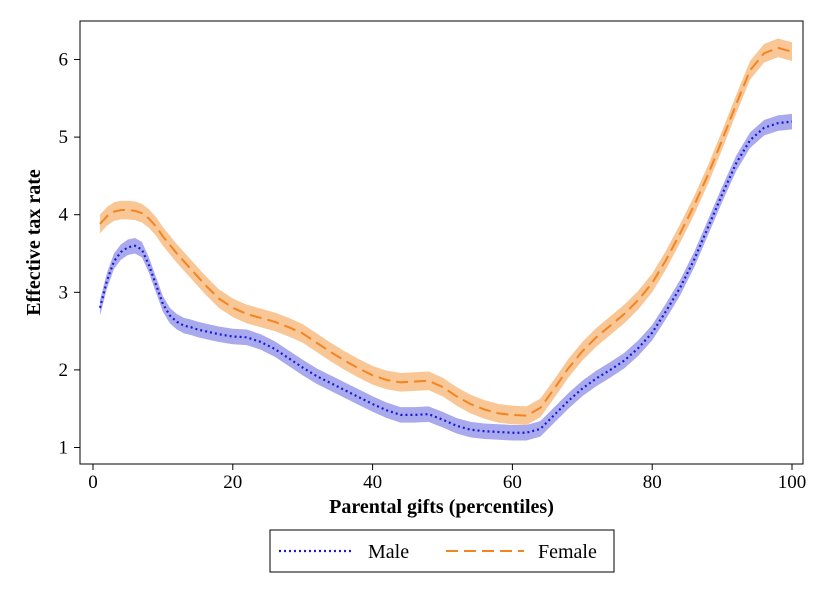  I want to click on legend-label-male: Male, so click(388, 552).